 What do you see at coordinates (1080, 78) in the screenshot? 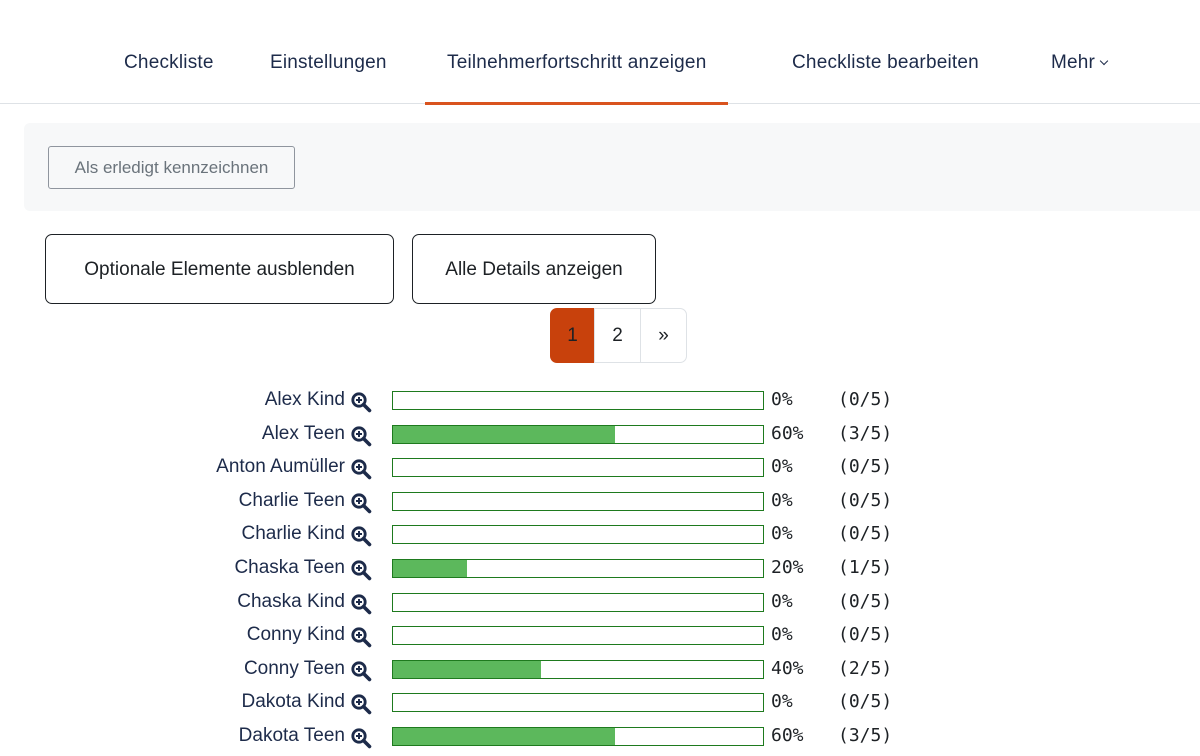
I see `tab-mehr: Mehr` at bounding box center [1080, 78].